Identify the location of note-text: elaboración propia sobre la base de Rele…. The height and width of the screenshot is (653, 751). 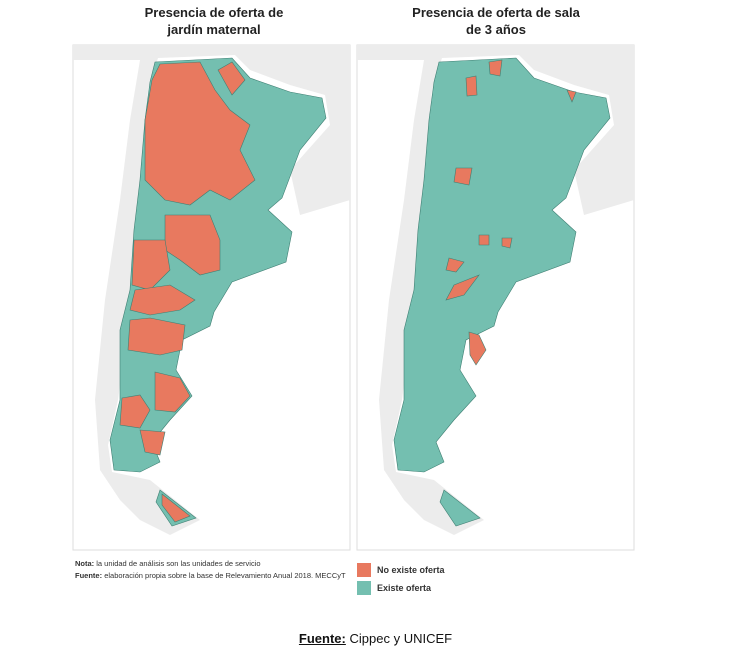
(225, 575).